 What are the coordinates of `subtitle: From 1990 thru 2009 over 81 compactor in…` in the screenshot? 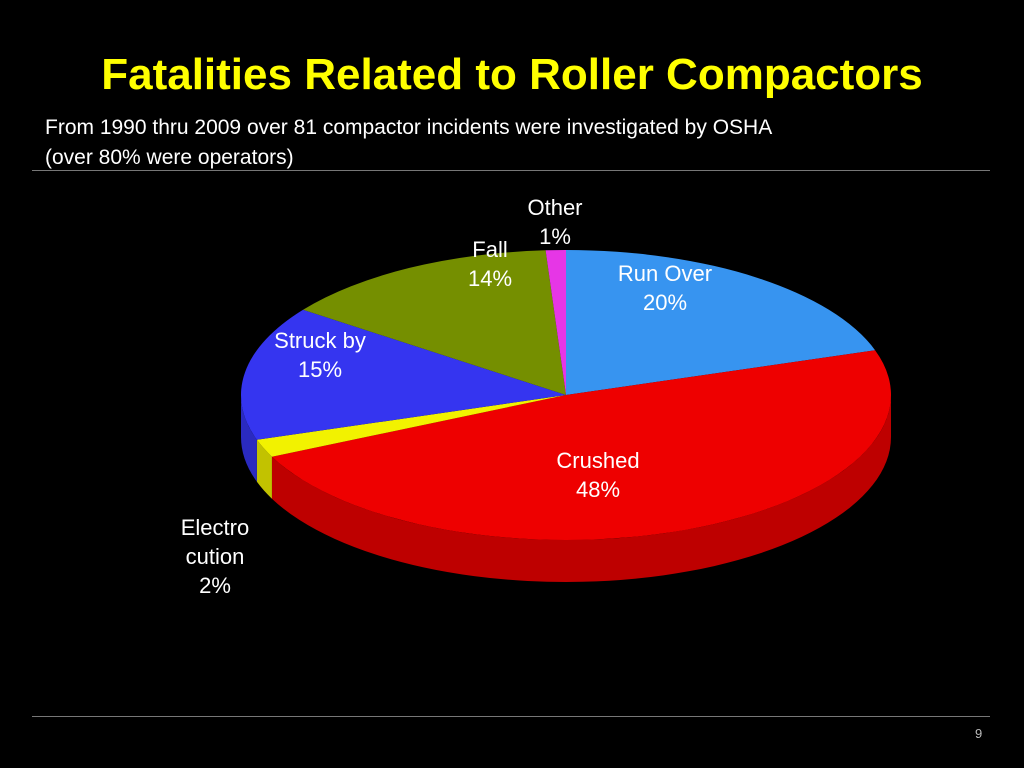 It's located at (409, 127).